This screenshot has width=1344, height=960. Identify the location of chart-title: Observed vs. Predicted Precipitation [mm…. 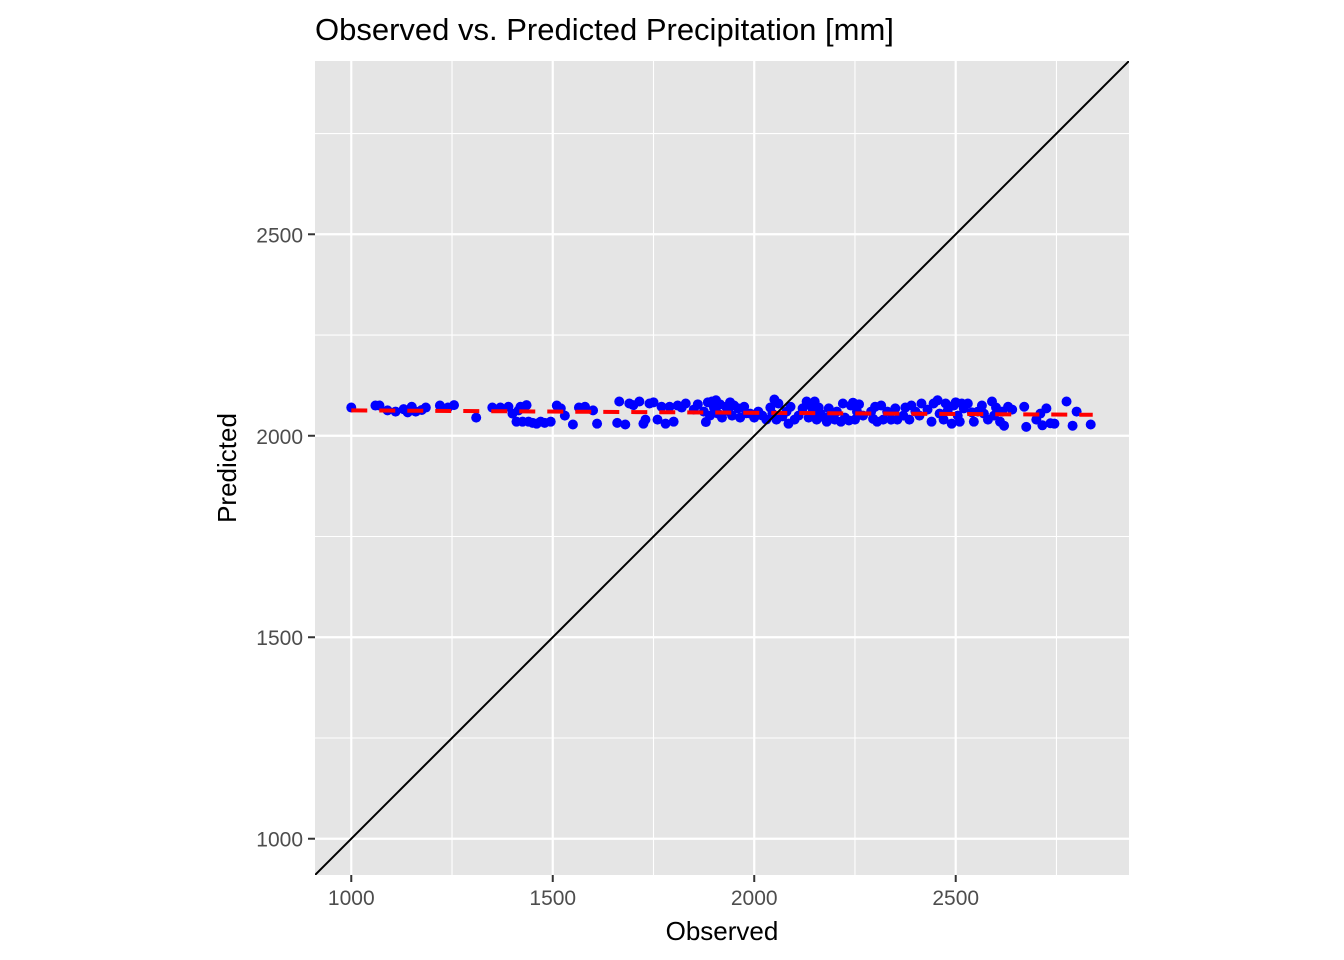
(604, 29).